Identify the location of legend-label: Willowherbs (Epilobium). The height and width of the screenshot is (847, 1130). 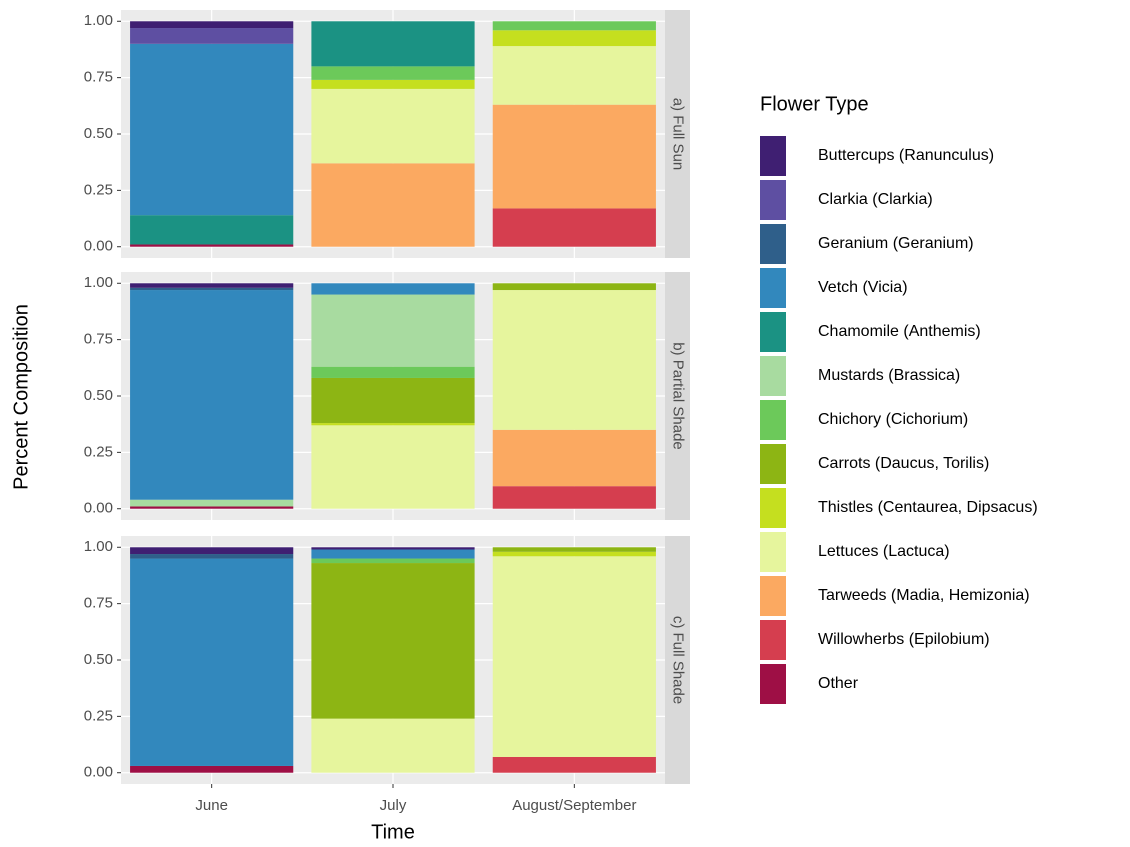
(904, 639).